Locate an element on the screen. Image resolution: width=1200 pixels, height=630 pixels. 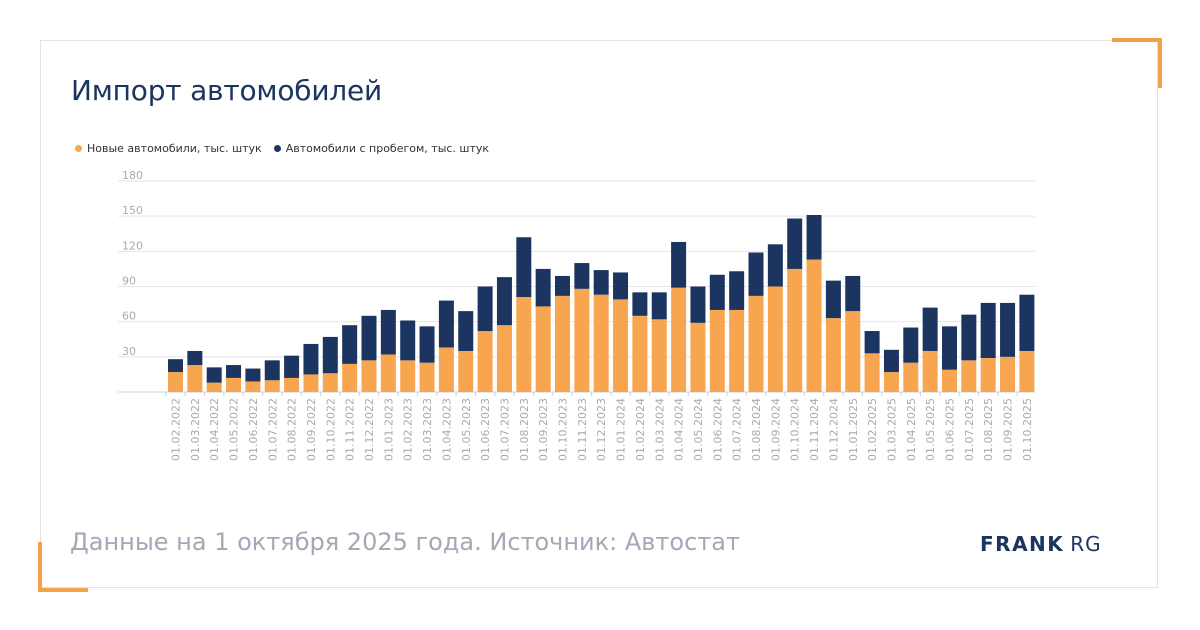
x-tick-label: 01.03.2023 is located at coordinates (427, 429).